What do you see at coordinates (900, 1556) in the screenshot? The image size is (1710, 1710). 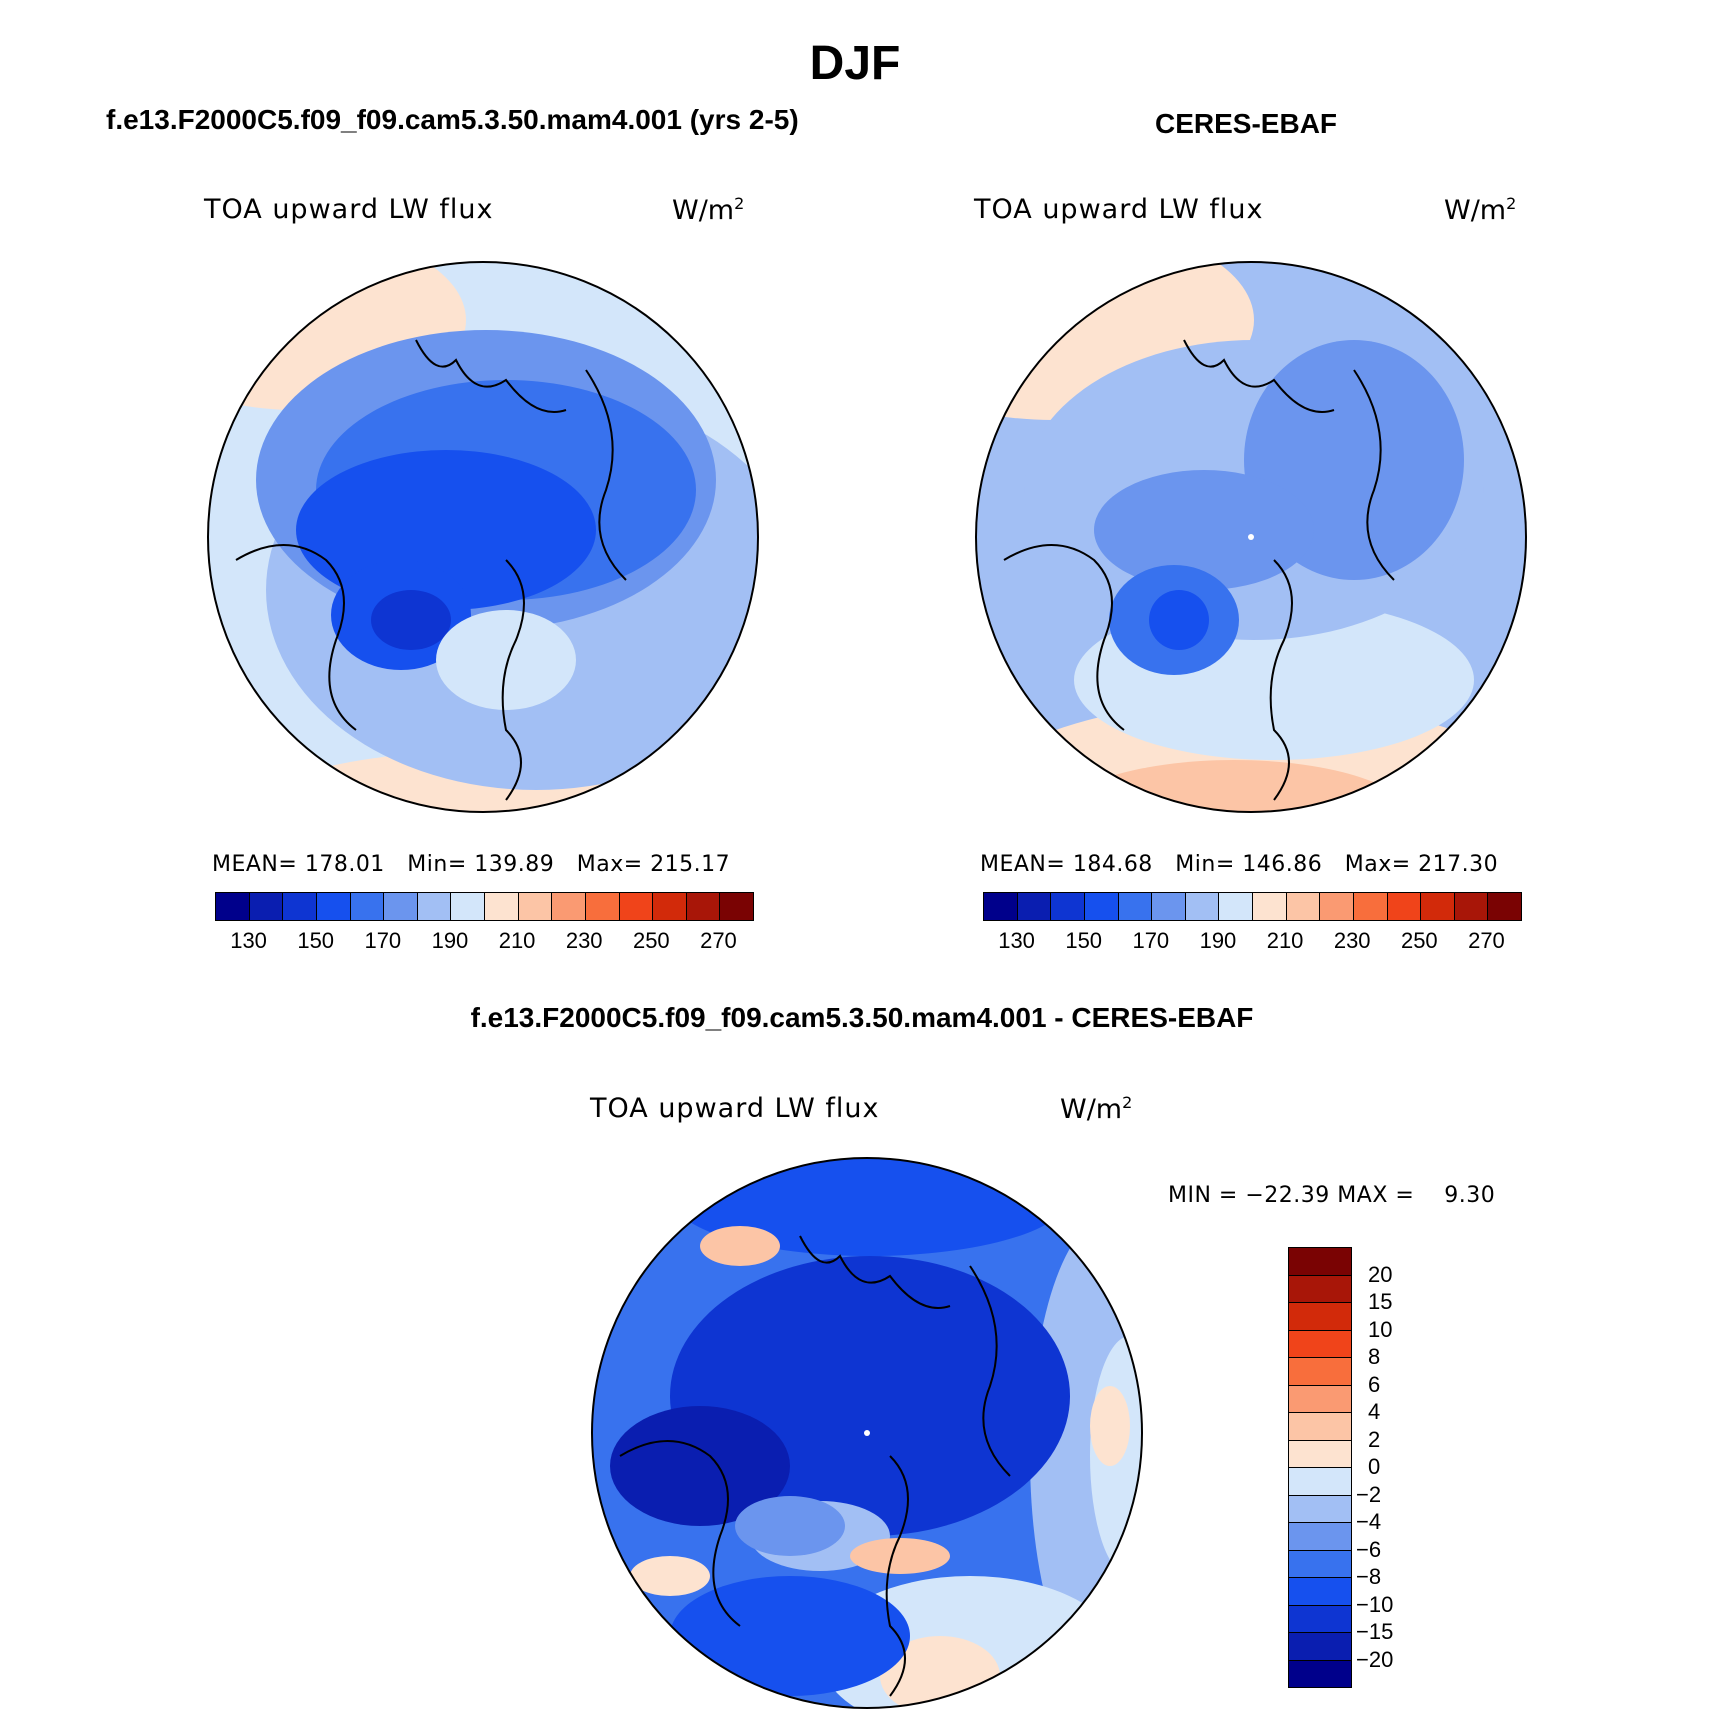 I see `panel-3-field-atlantic-peach` at bounding box center [900, 1556].